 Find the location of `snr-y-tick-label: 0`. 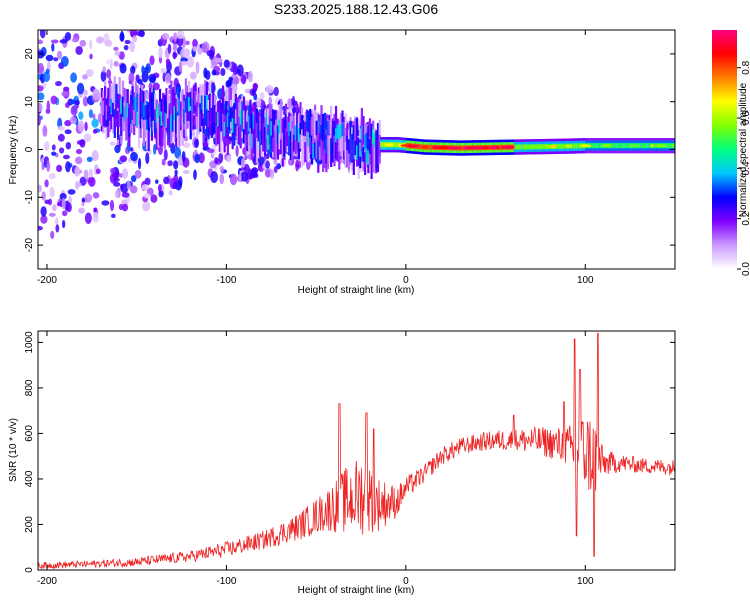

snr-y-tick-label: 0 is located at coordinates (29, 570).